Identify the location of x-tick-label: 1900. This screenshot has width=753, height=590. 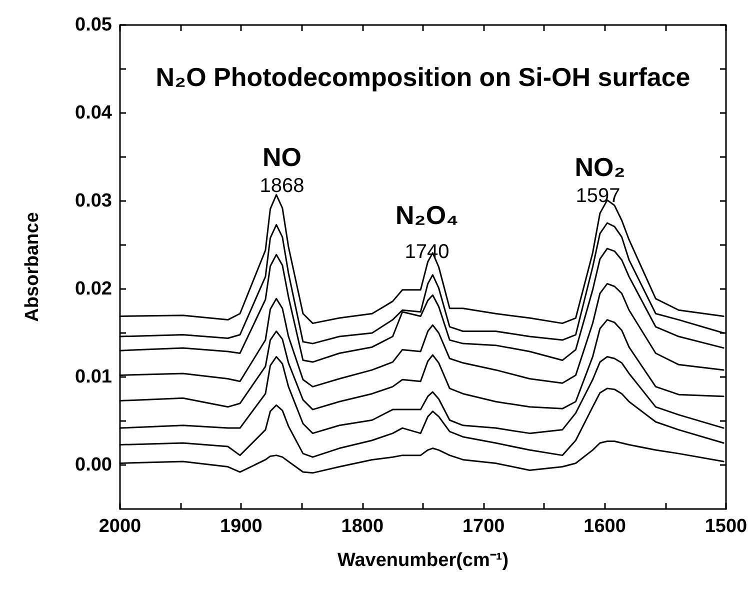
(241, 526).